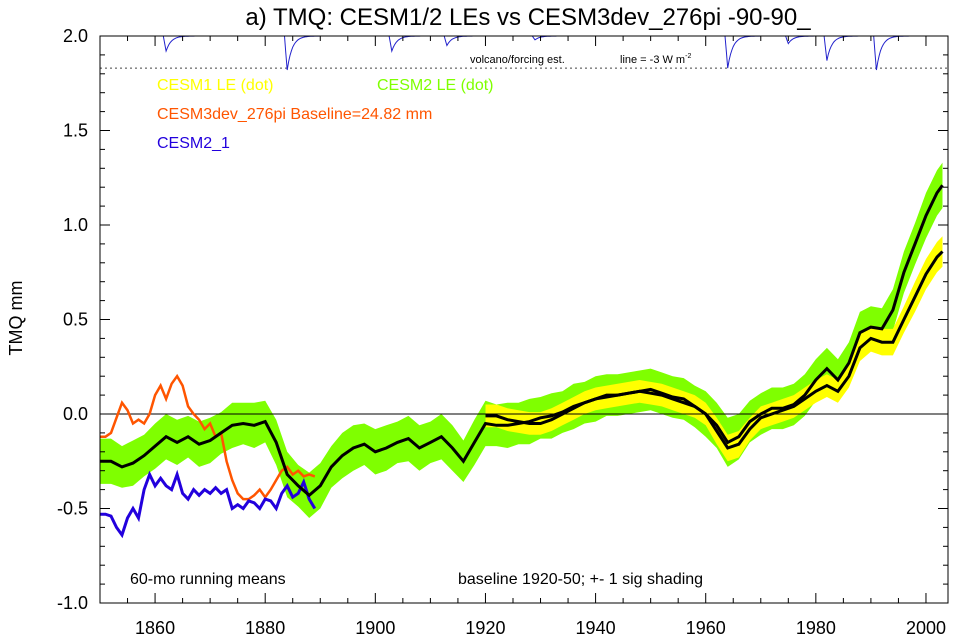 Image resolution: width=964 pixels, height=641 pixels. I want to click on legend-cesm3dev: CESM3dev_276pi Baseline=24.82 mm, so click(294, 114).